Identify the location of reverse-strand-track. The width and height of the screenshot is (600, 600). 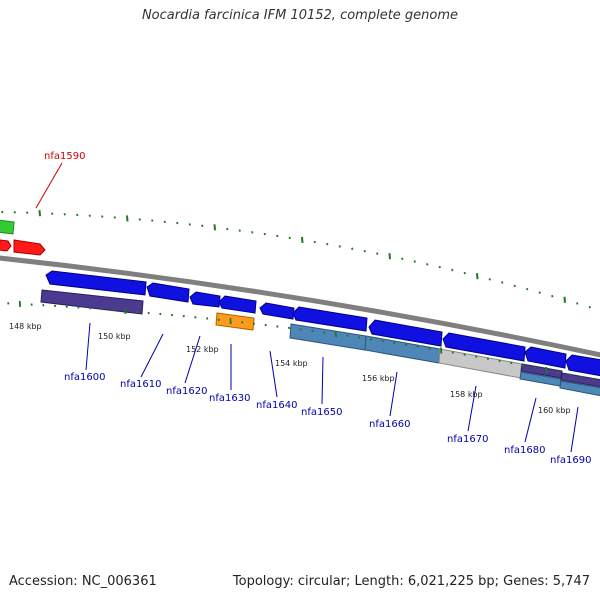
(23, 237).